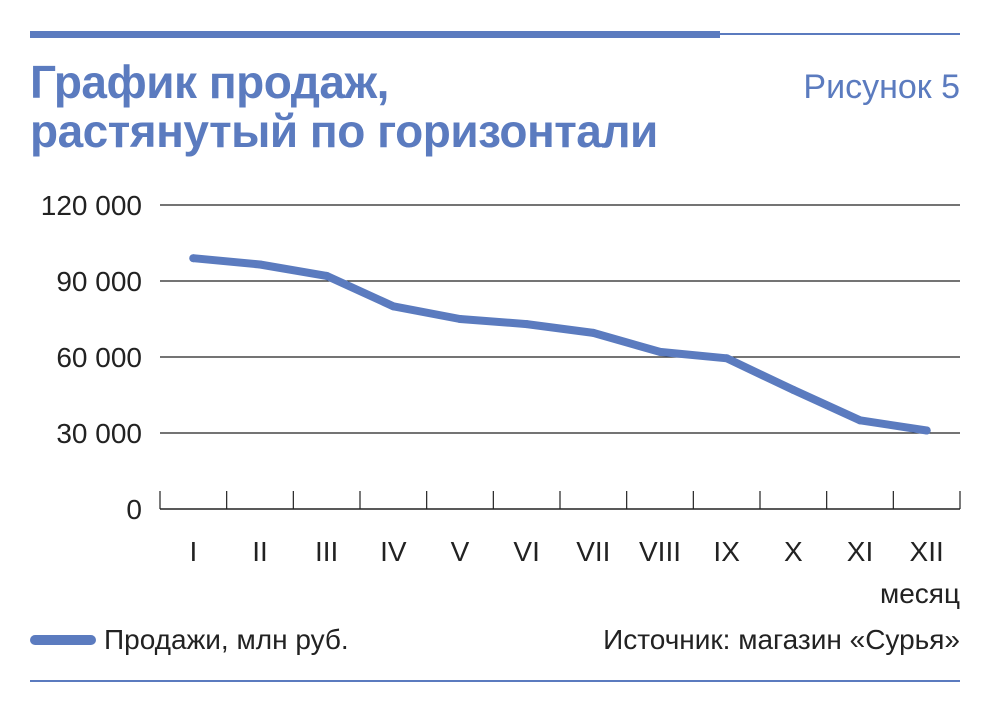 The image size is (990, 713). I want to click on y-tick-label: 60 000, so click(99, 357).